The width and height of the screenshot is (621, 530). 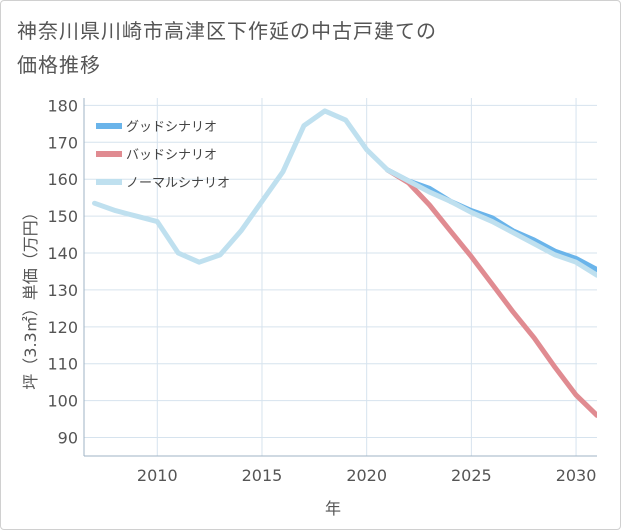 What do you see at coordinates (366, 475) in the screenshot?
I see `x-tick-label: 2020` at bounding box center [366, 475].